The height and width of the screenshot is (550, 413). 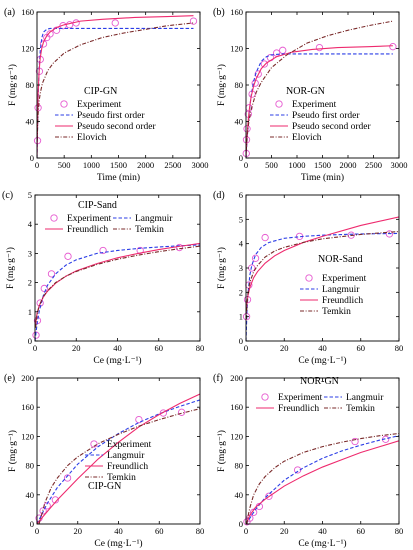 What do you see at coordinates (118, 177) in the screenshot?
I see `x-axis-label: Time (min)` at bounding box center [118, 177].